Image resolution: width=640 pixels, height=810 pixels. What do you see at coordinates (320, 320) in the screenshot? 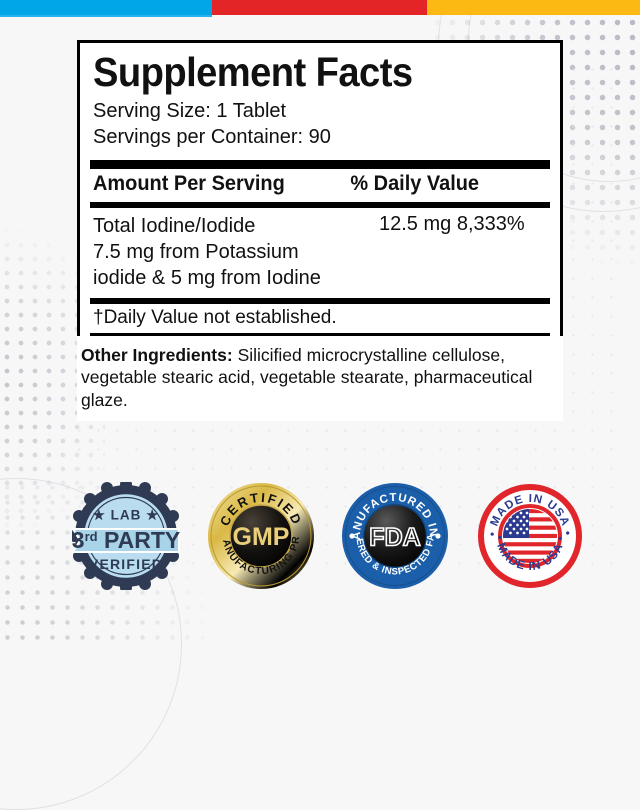
I see `daily-value-footnote: †Daily Value not established.` at bounding box center [320, 320].